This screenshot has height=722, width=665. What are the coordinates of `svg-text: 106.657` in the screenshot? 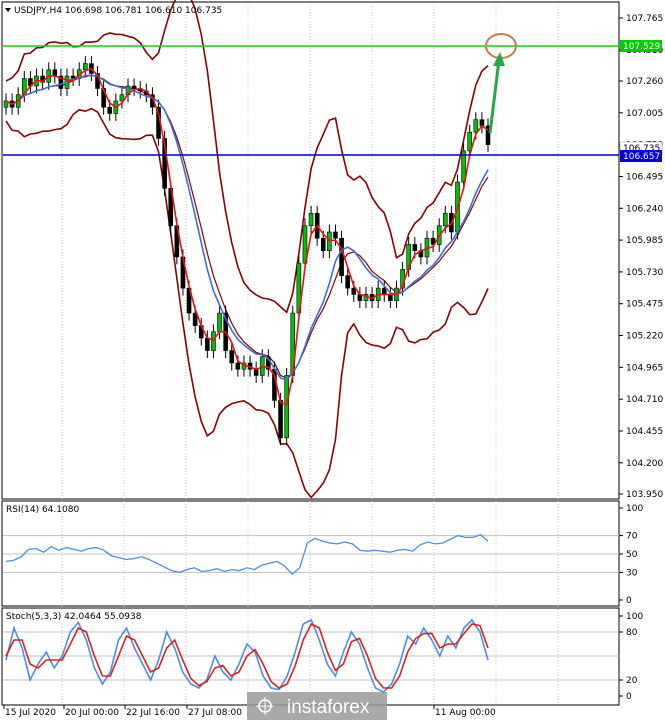 It's located at (641, 157).